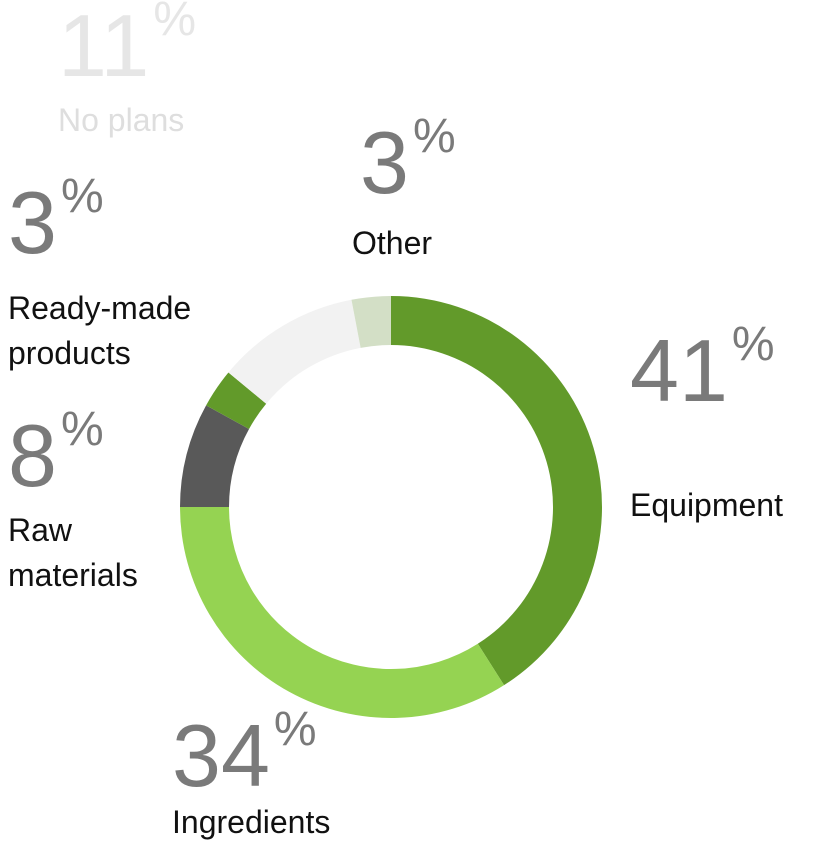 The image size is (814, 853). I want to click on value-number: 41, so click(679, 370).